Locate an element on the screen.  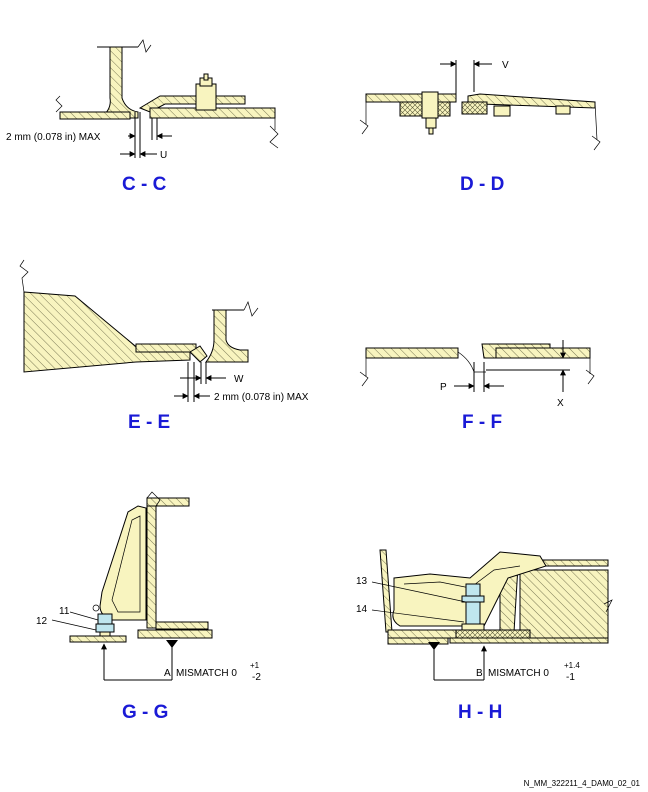
section-e-e: W 2 mm (0.078 in) MAX E - E is located at coordinates (164, 346).